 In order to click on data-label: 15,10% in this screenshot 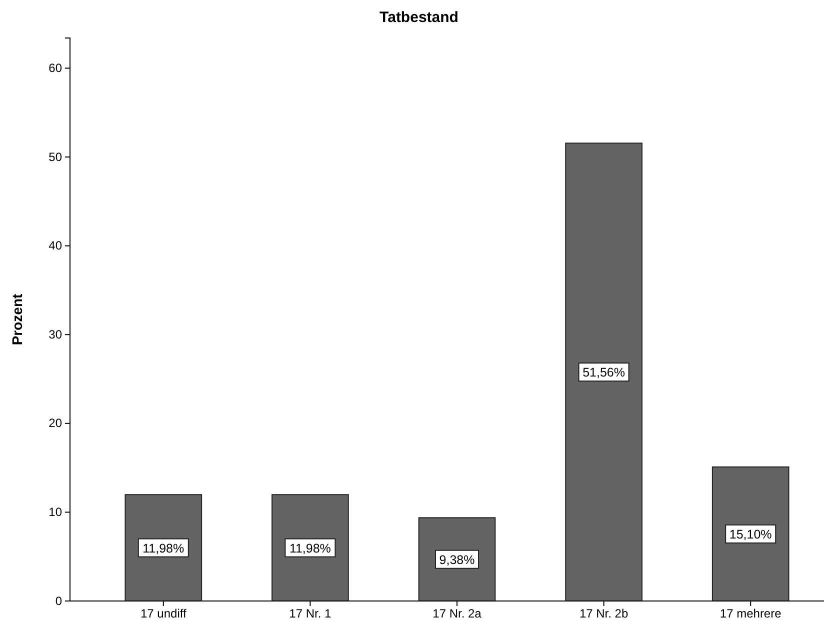, I will do `click(750, 534)`.